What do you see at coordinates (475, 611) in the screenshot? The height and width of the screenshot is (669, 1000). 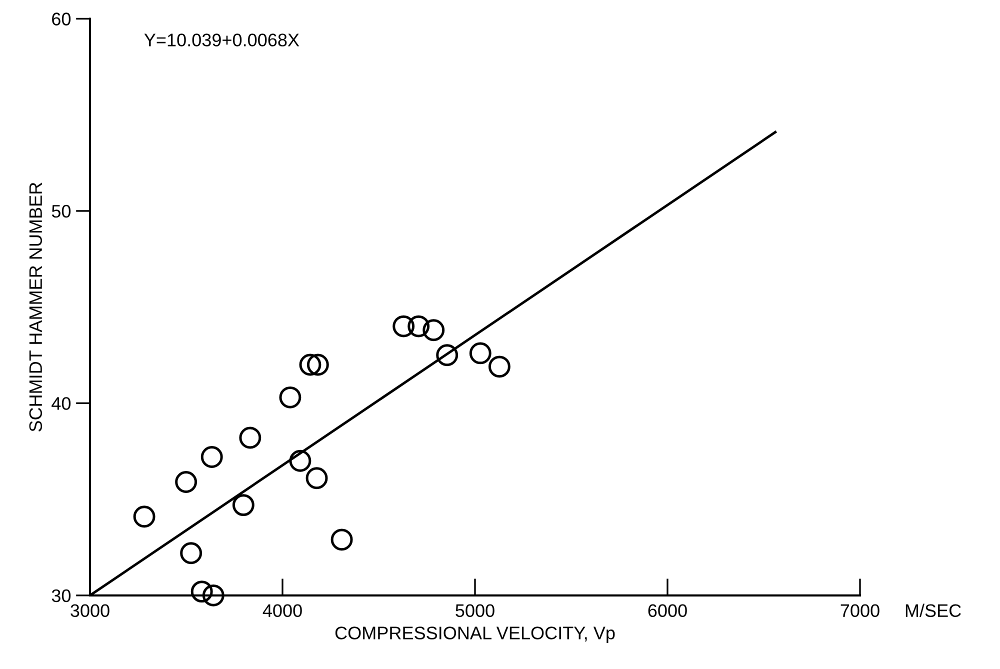 I see `x-tick-label: 5000` at bounding box center [475, 611].